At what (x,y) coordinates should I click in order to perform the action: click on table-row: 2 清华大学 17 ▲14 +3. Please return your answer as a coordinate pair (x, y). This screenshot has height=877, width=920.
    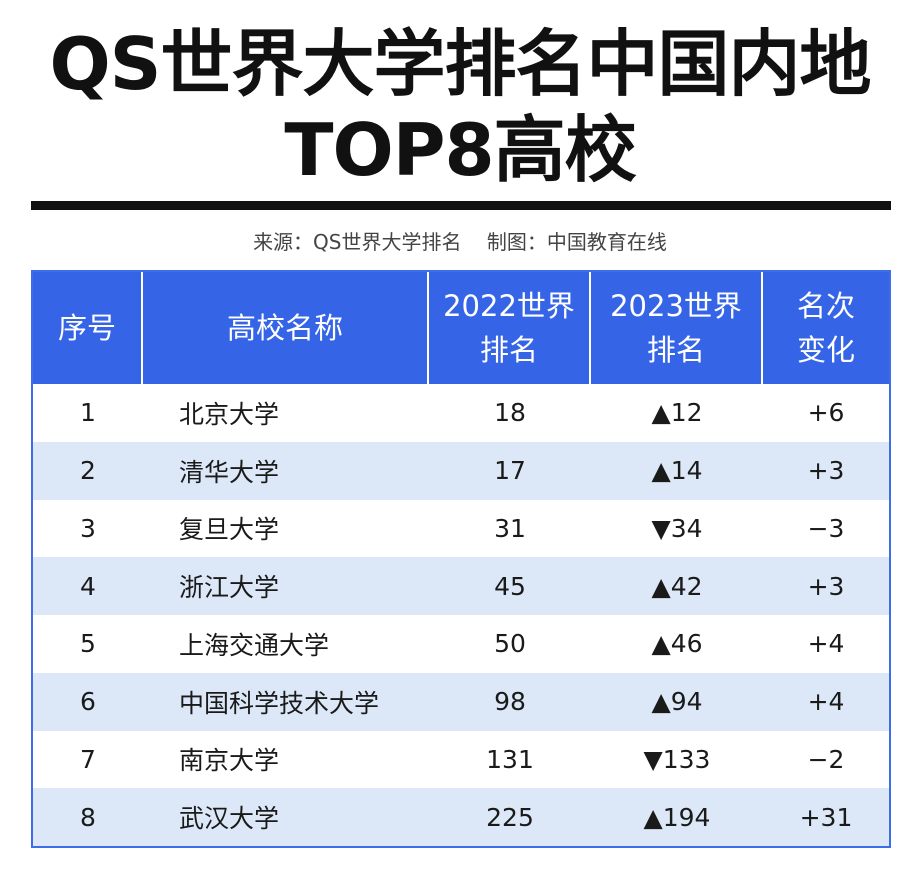
    Looking at the image, I should click on (461, 470).